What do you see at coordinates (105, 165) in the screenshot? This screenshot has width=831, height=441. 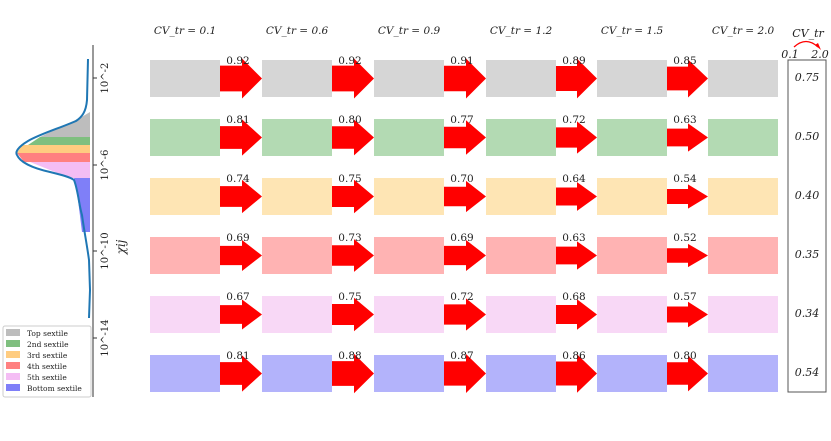 I see `tick-label: 10^-6` at bounding box center [105, 165].